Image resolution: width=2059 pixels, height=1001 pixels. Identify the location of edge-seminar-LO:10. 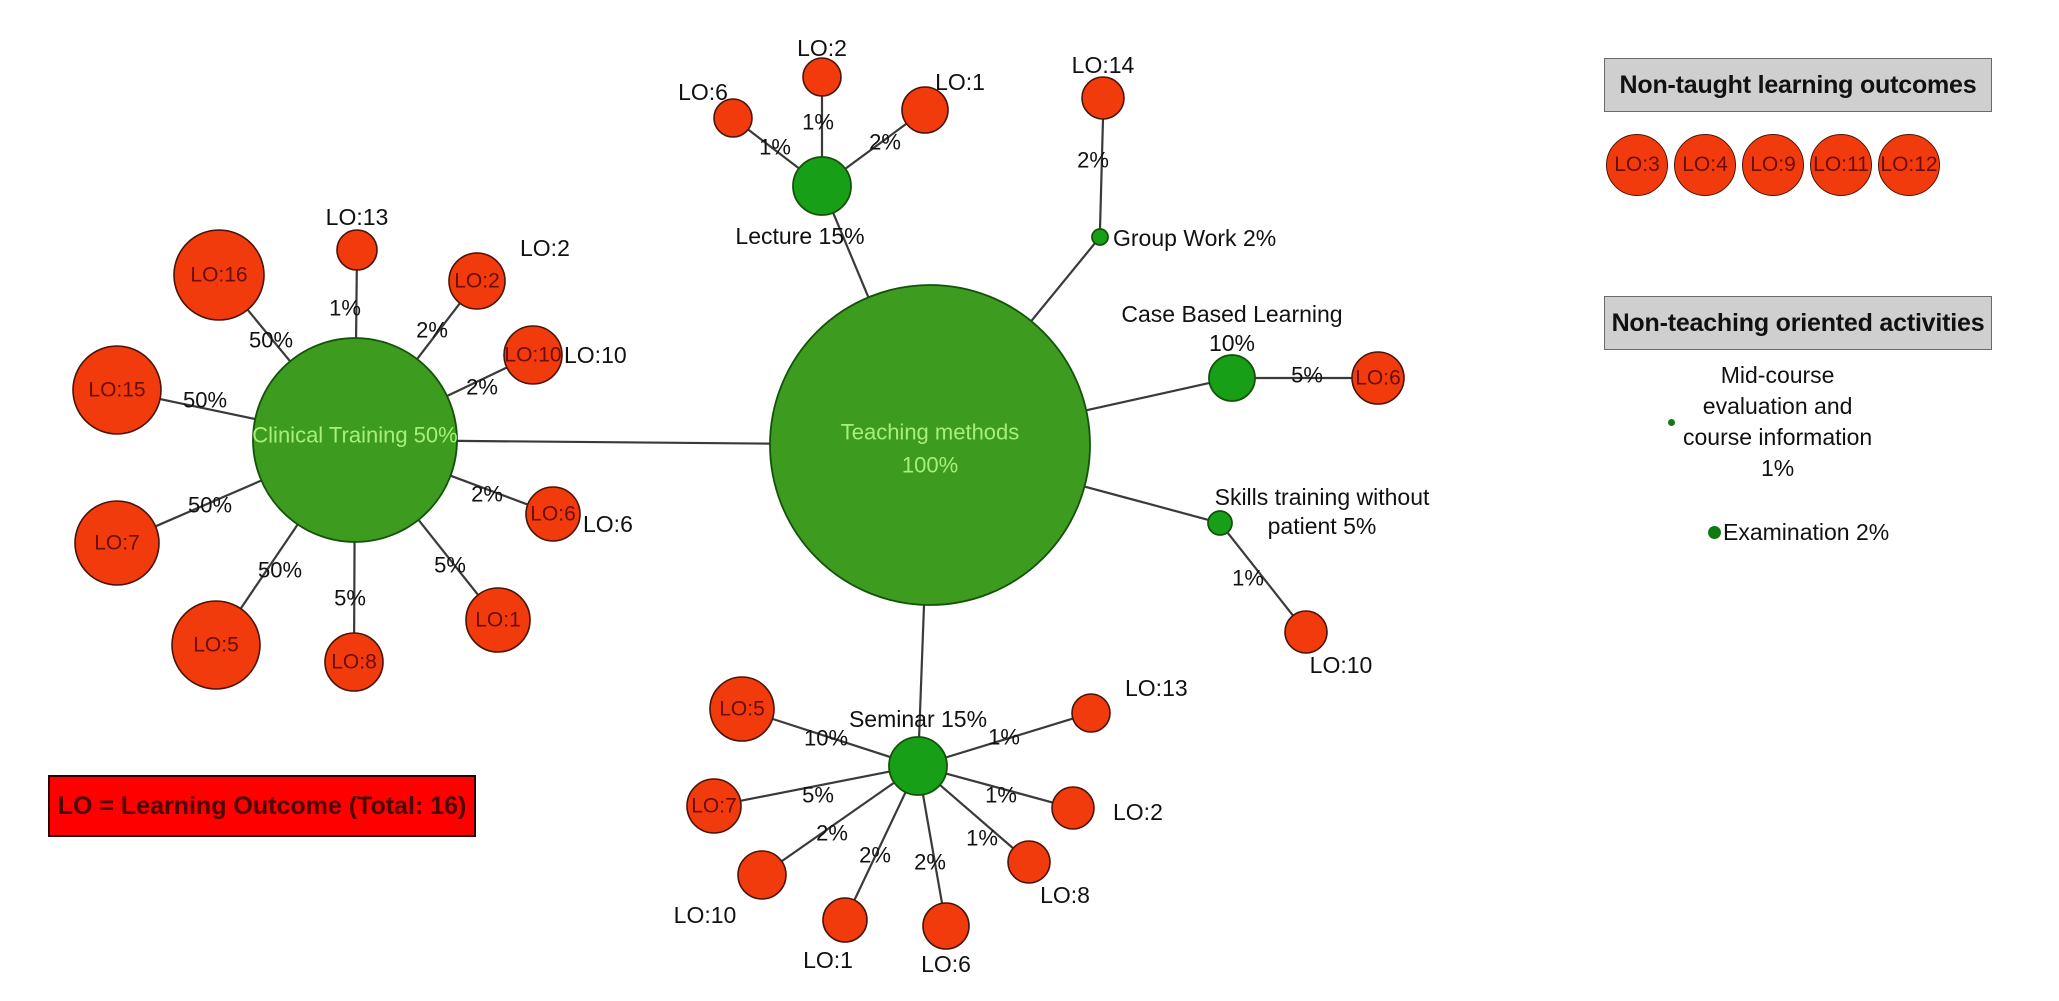
(838, 822).